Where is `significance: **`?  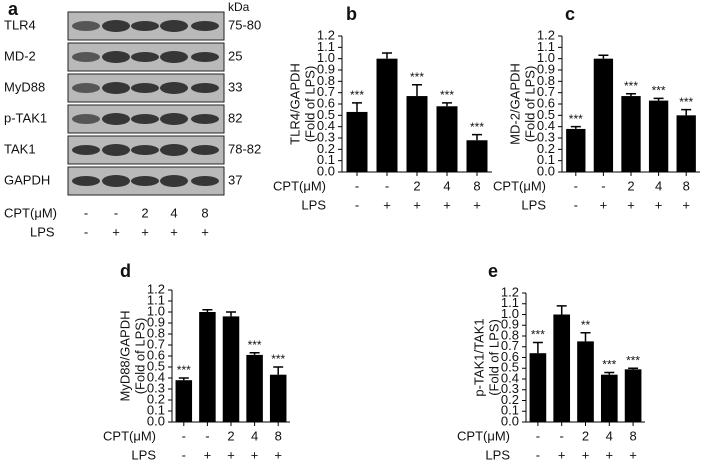
significance: ** is located at coordinates (586, 325).